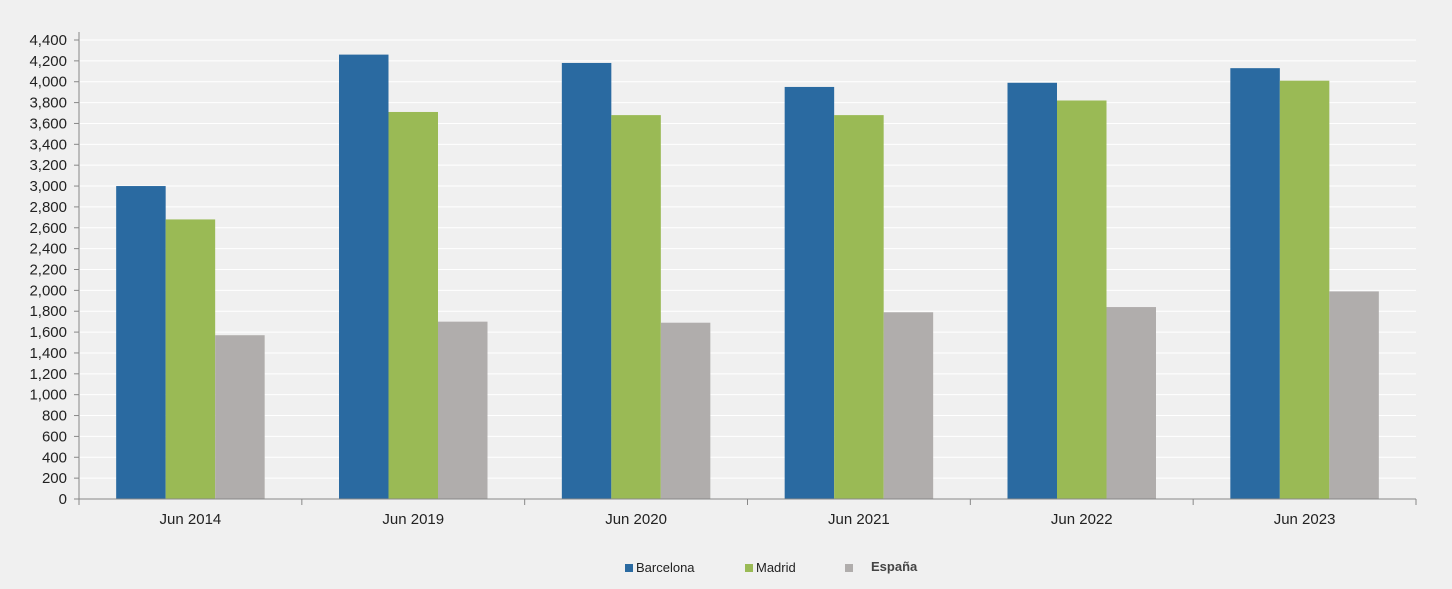  I want to click on x-tick-label: Jun 2020, so click(636, 519).